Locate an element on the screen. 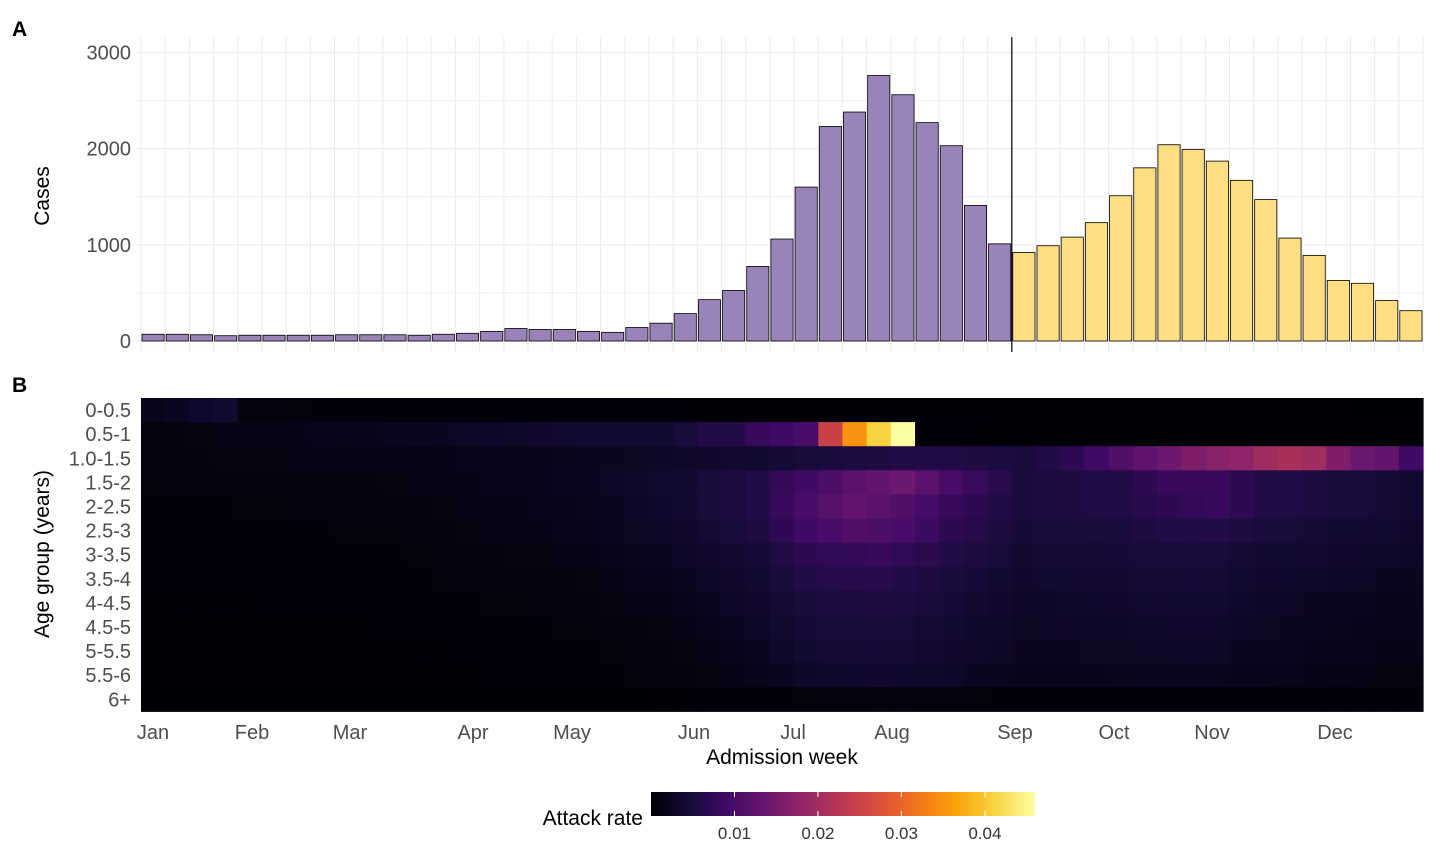 This screenshot has width=1440, height=864. x-tick-label: Jun is located at coordinates (694, 733).